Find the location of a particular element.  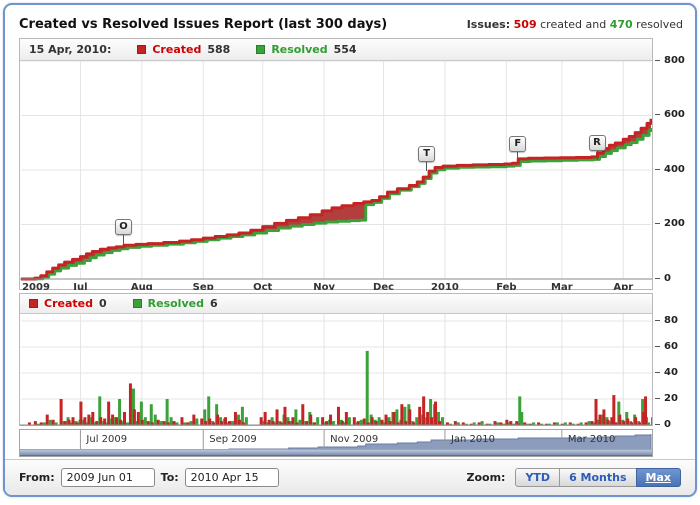

timeline-scrubber: Jul 2009 Sep 2009 Nov 2009 Jan 2010 Mar 2010 is located at coordinates (336, 443).